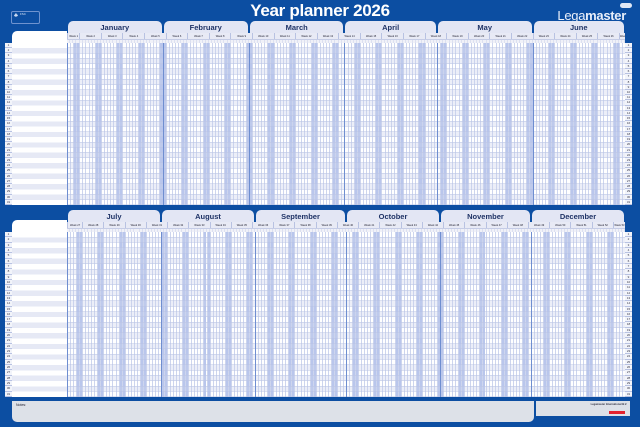  Describe the element at coordinates (8, 82) in the screenshot. I see `row-number: 8` at that location.